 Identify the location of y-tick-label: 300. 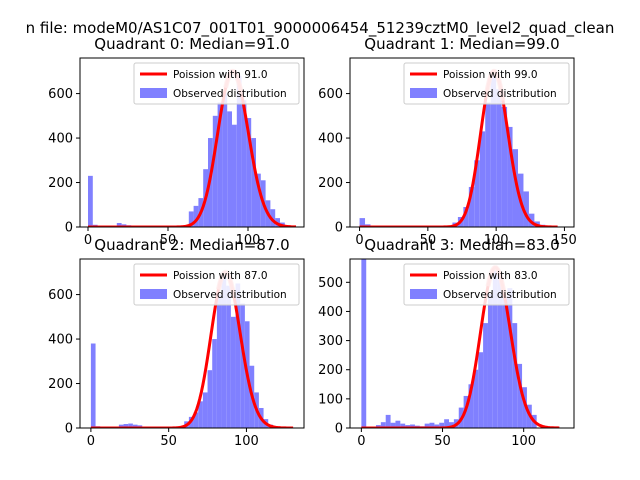
(330, 341).